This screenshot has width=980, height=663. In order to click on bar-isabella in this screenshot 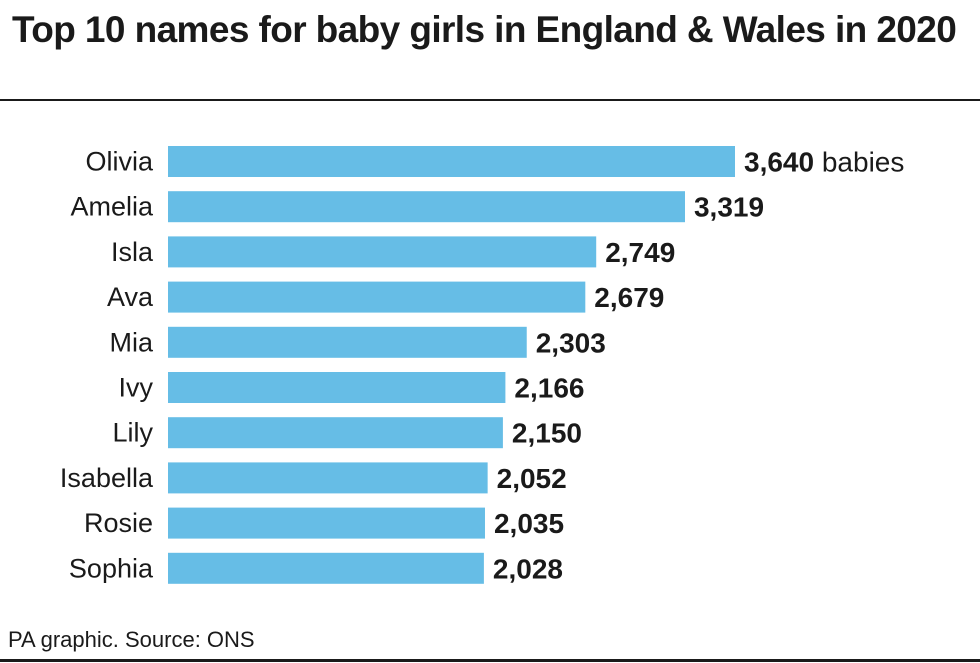, I will do `click(328, 478)`.